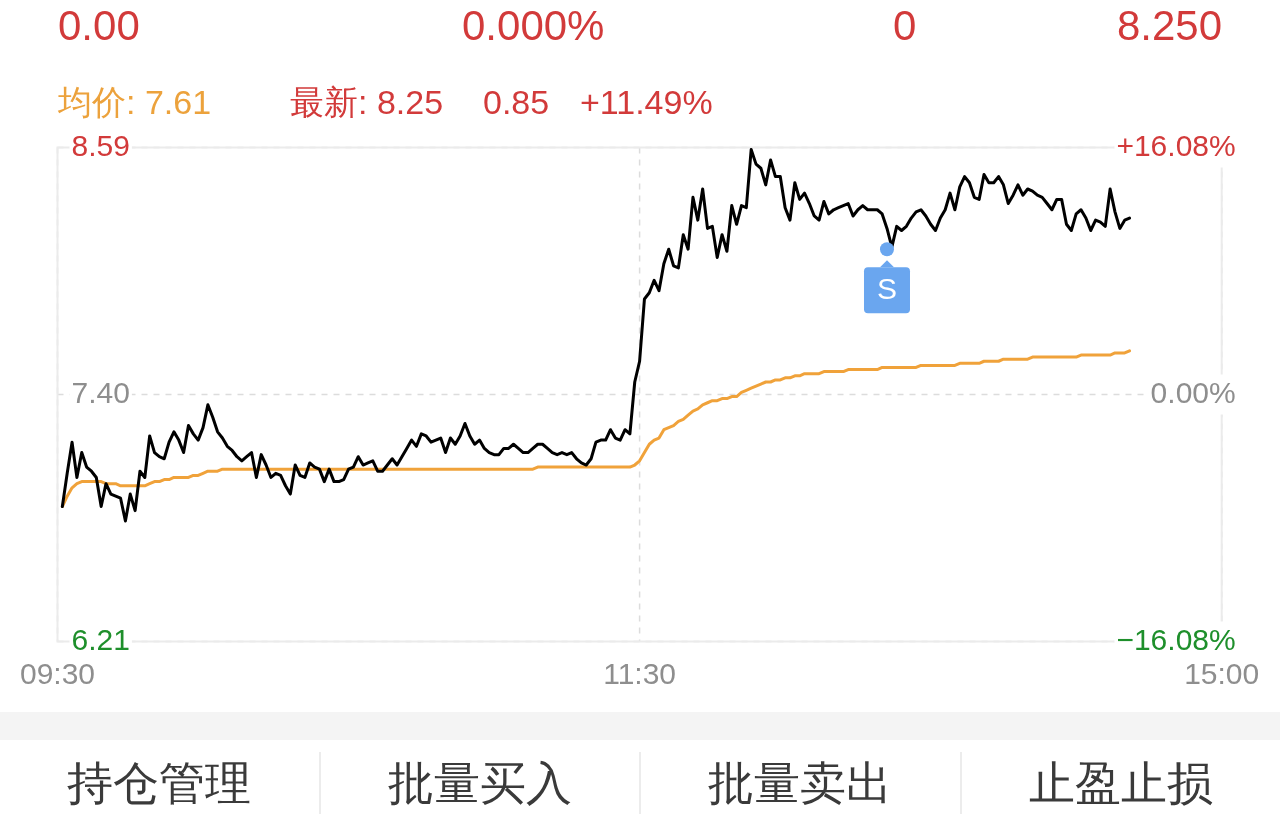 The image size is (1280, 818). Describe the element at coordinates (886, 289) in the screenshot. I see `legend-label: S` at that location.